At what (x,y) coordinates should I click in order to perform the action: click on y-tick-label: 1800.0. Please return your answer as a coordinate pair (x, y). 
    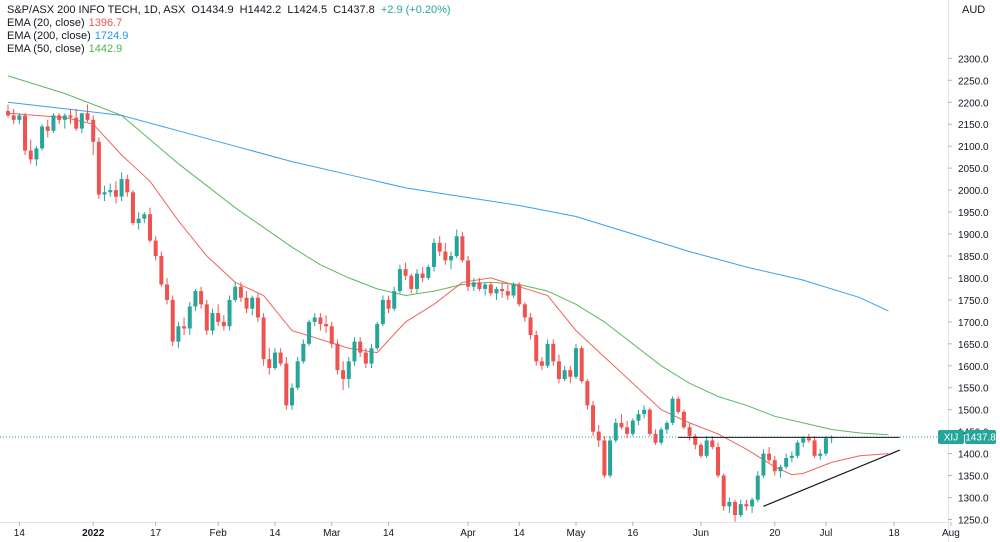
    Looking at the image, I should click on (973, 279).